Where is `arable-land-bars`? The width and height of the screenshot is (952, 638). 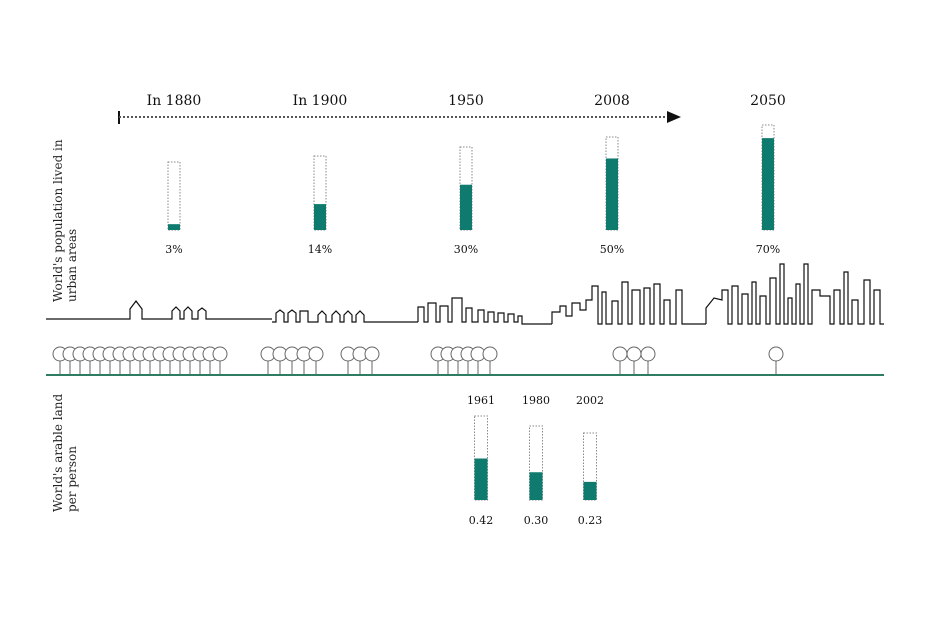 arable-land-bars is located at coordinates (535, 458).